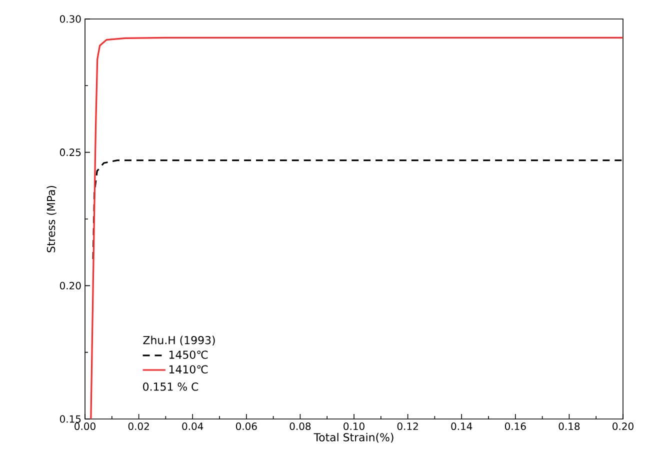 This screenshot has width=649, height=473. What do you see at coordinates (623, 426) in the screenshot?
I see `x-tick-label: 0.20` at bounding box center [623, 426].